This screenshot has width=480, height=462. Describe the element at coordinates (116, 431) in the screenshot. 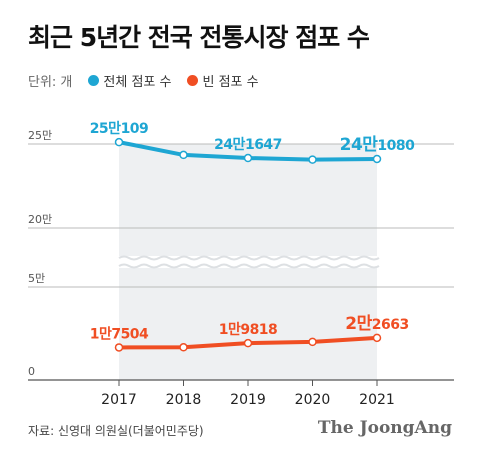

I see `source-note: 자료: 신영대 의원실(더불어민주당)` at that location.